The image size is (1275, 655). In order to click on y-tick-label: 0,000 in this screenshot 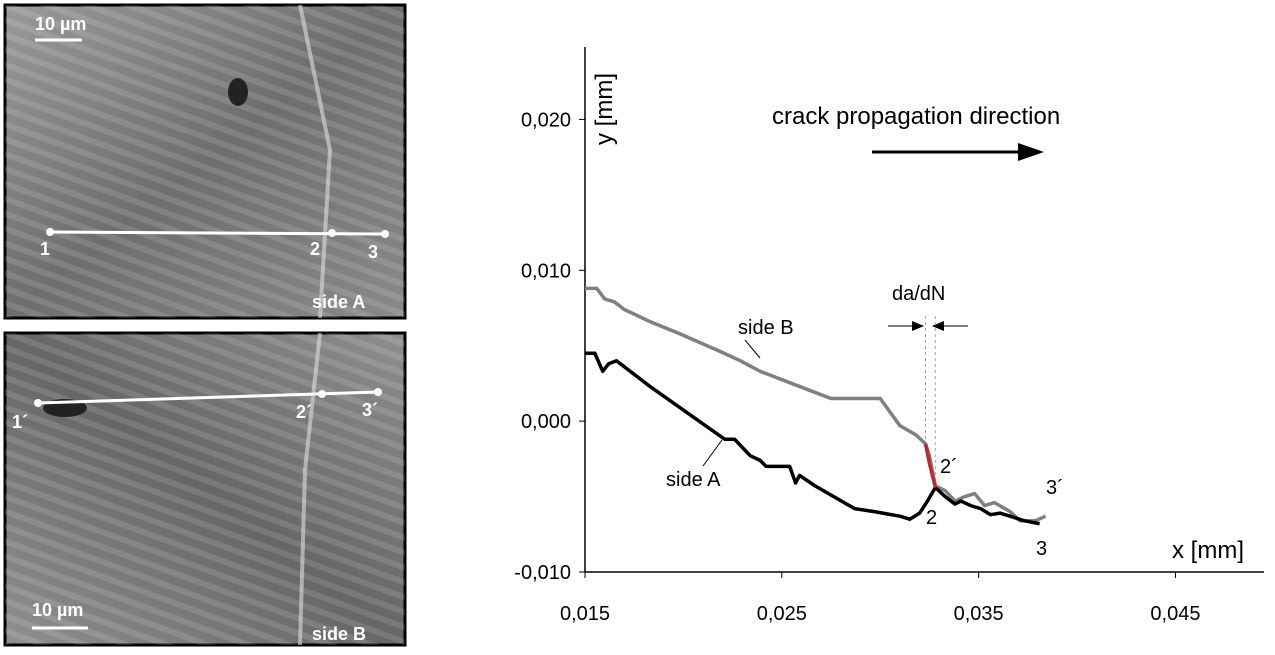, I will do `click(546, 422)`.